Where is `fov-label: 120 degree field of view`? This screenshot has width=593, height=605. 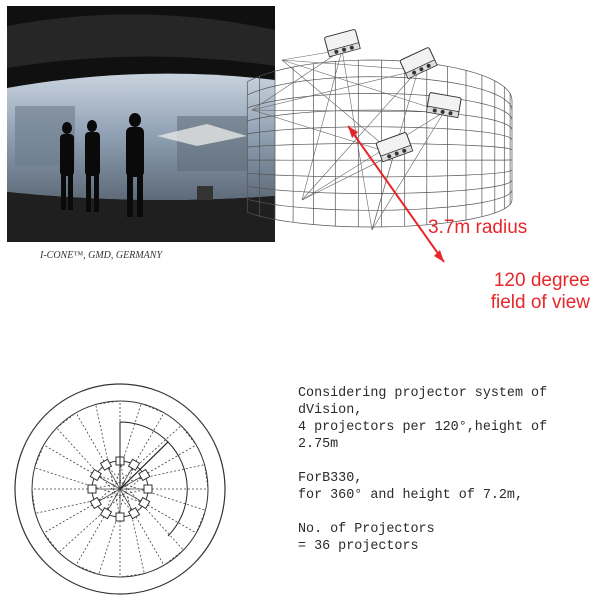 fov-label: 120 degree field of view is located at coordinates (528, 292).